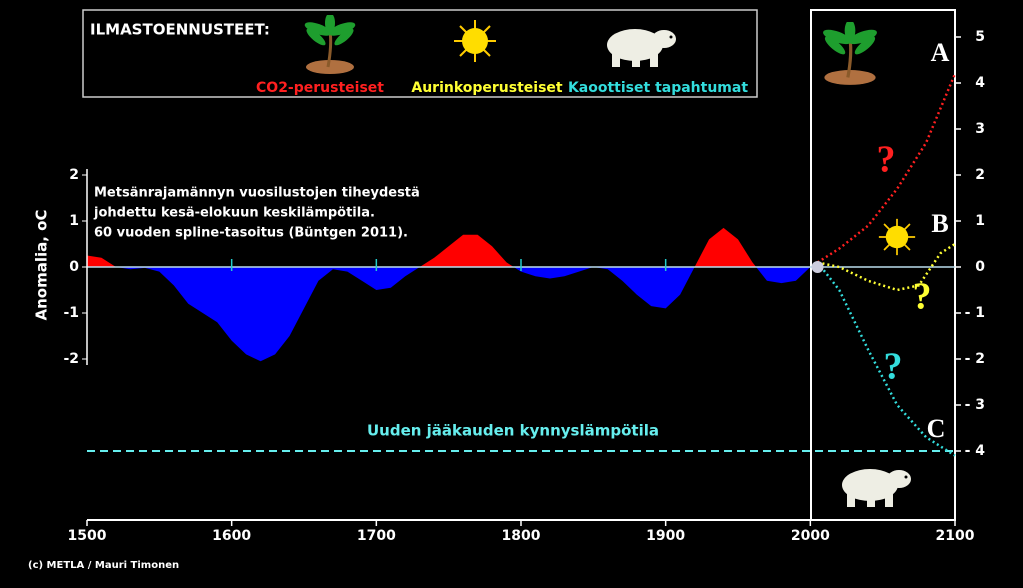 The width and height of the screenshot is (1023, 588). I want to click on x-tick-label: 1800, so click(521, 536).